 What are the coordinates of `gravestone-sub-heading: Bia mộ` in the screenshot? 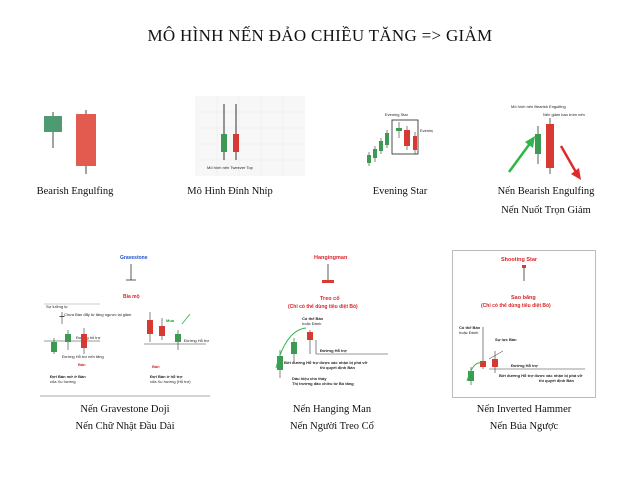 It's located at (131, 297).